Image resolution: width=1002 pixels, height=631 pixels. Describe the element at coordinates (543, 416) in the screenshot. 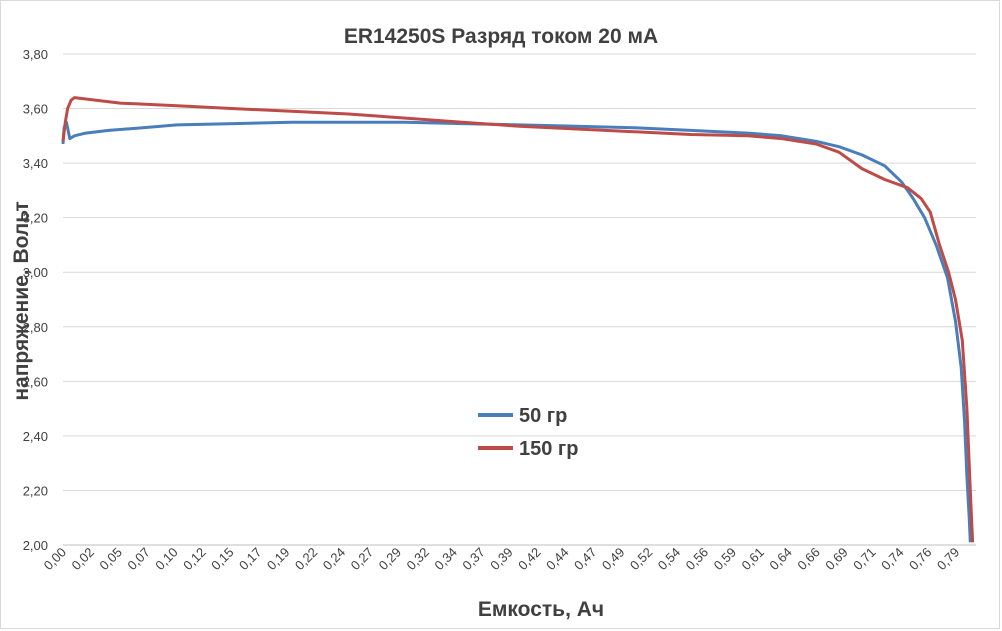

I see `legend-label: 50 гр` at that location.